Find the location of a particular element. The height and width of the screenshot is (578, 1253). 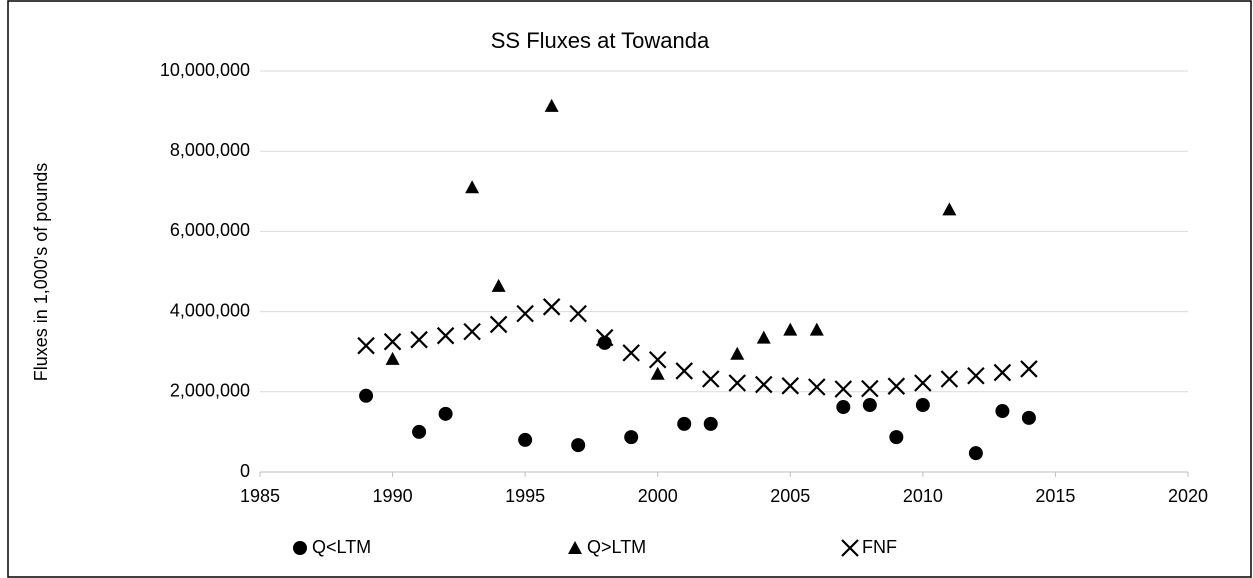

legend-label: Q<LTM is located at coordinates (341, 547).